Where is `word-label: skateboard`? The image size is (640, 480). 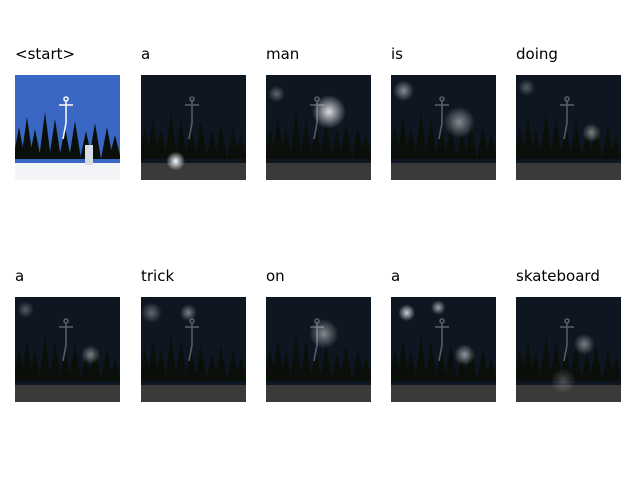
word-label: skateboard is located at coordinates (558, 276).